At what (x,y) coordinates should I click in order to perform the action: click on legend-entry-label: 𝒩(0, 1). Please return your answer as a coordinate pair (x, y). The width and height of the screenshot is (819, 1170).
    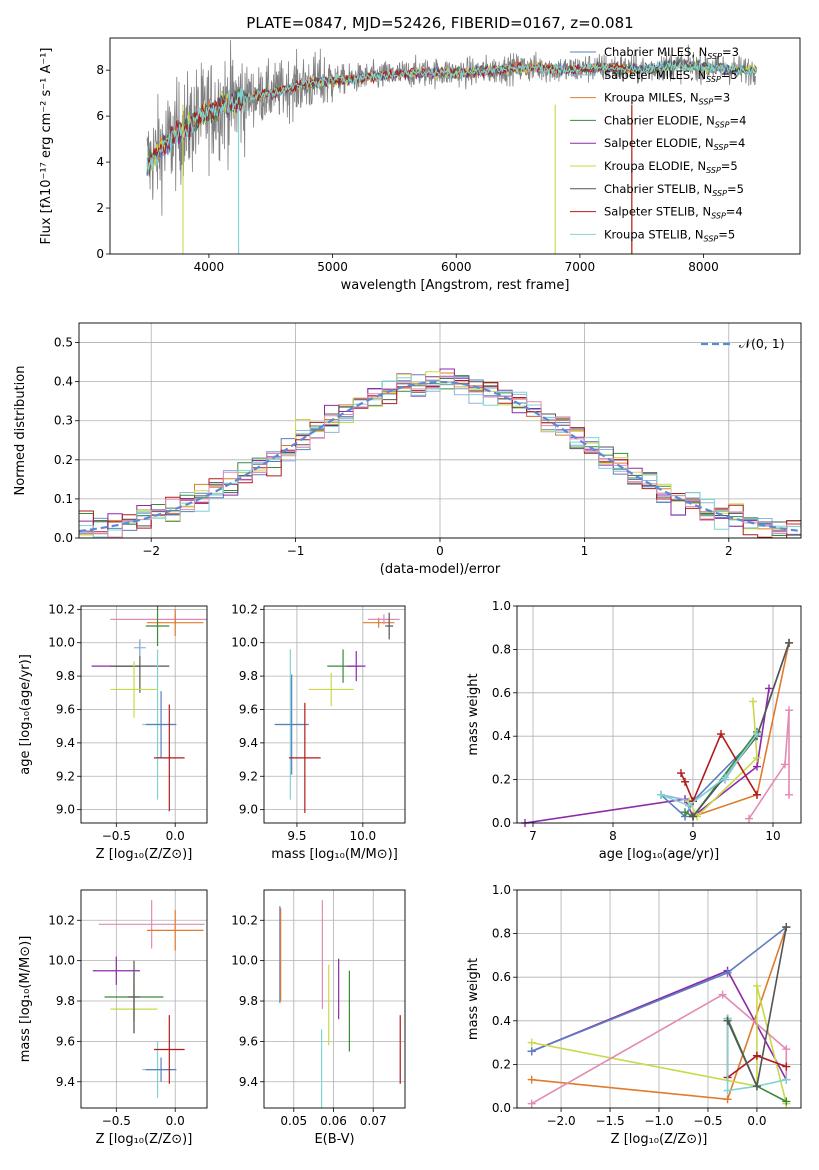
    Looking at the image, I should click on (762, 343).